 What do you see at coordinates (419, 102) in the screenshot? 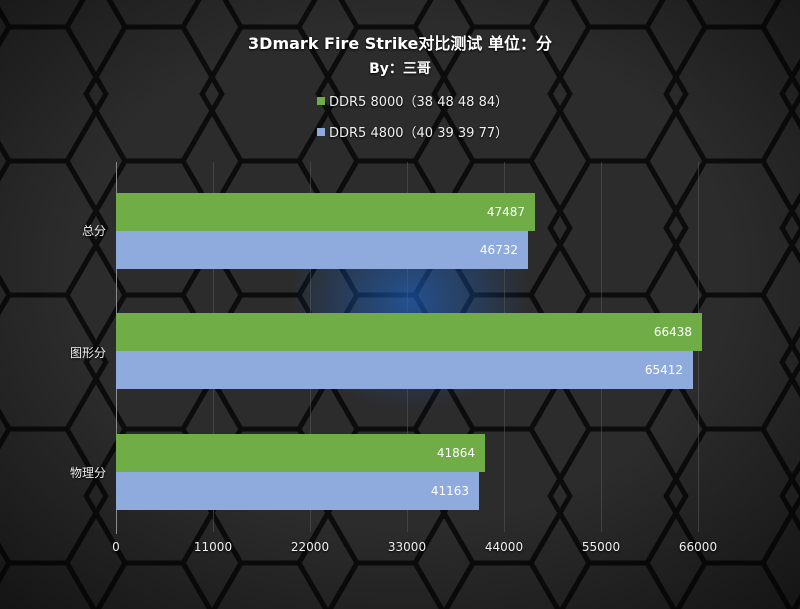
I see `legend-label: DDR5 8000（38 48 48 84）` at bounding box center [419, 102].